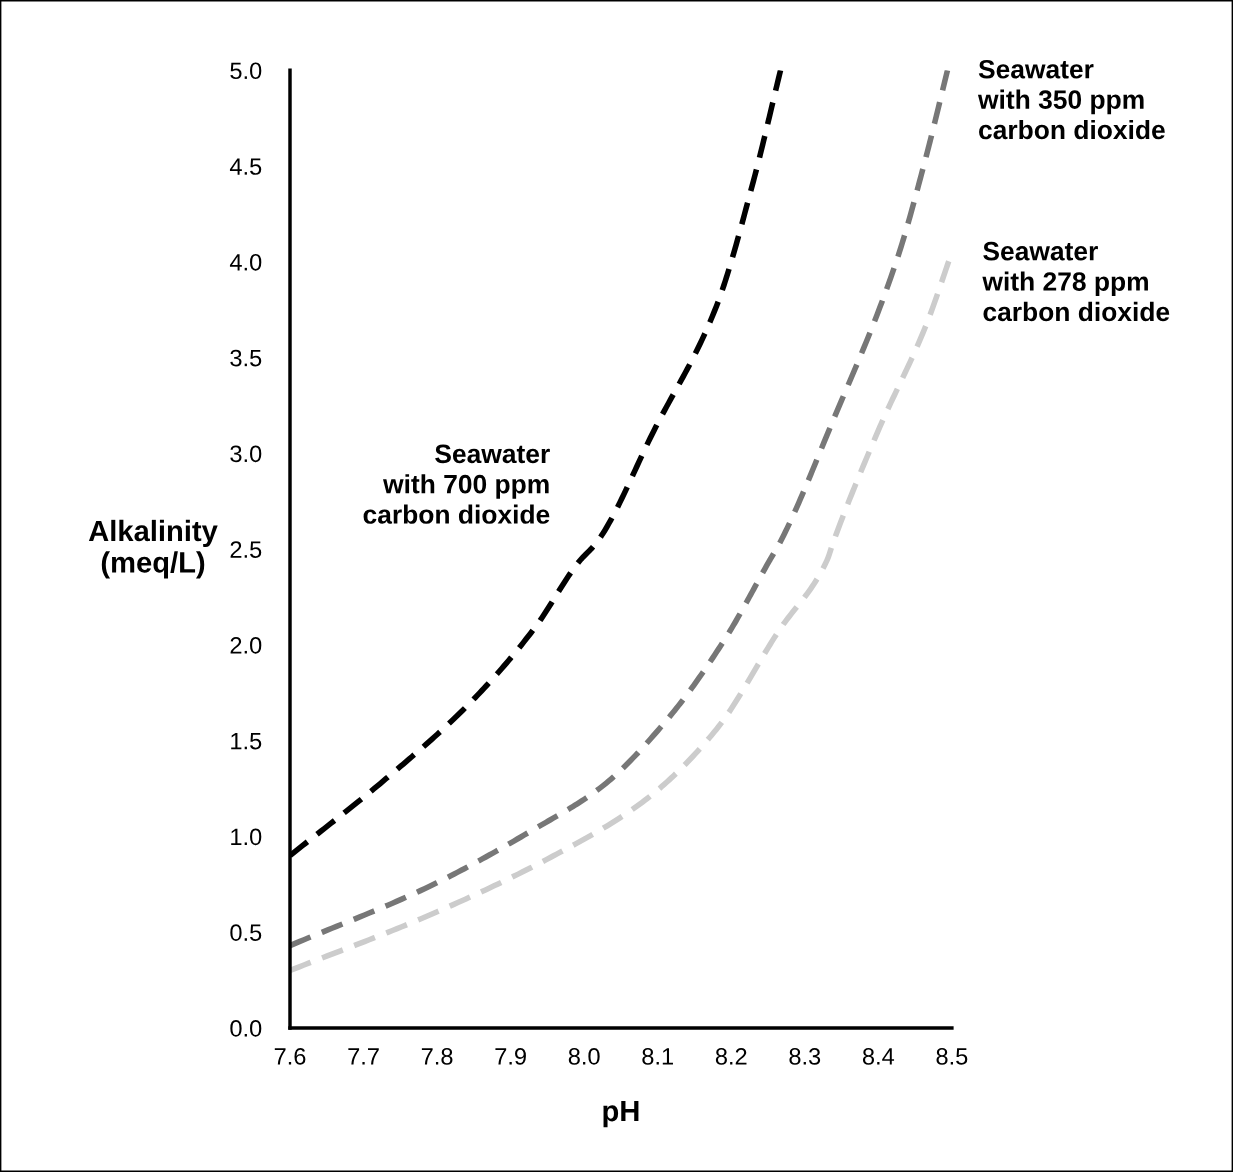 Image resolution: width=1233 pixels, height=1172 pixels. What do you see at coordinates (246, 71) in the screenshot?
I see `y-tick-label: 5.0` at bounding box center [246, 71].